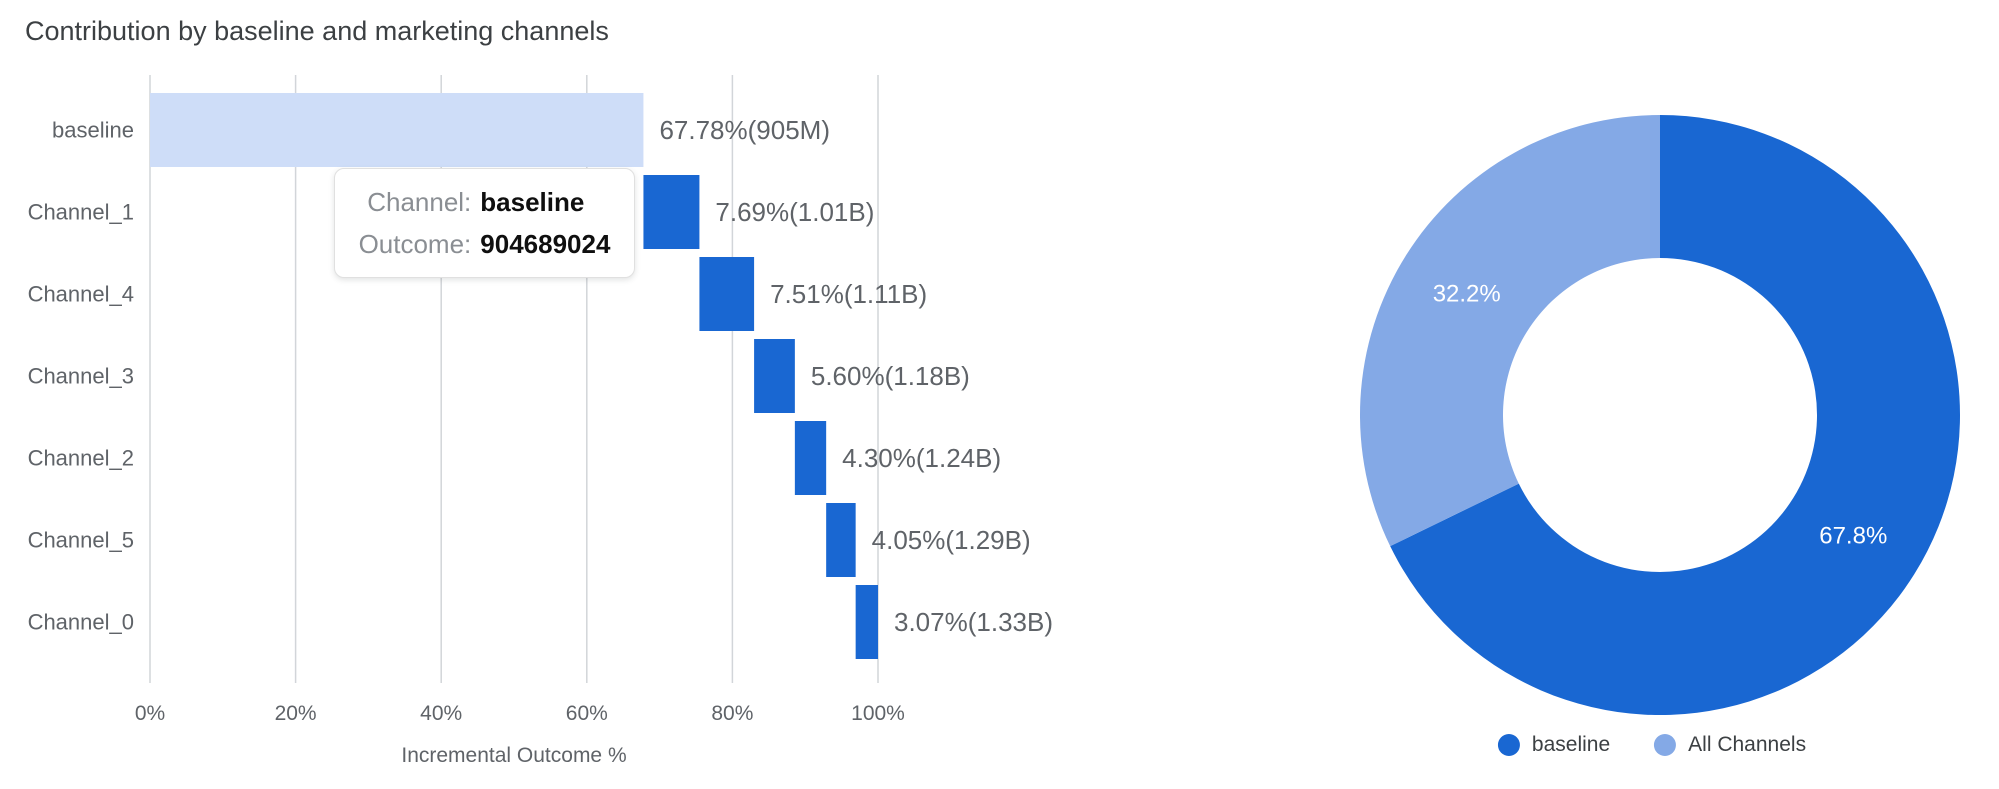 This screenshot has height=789, width=1999. Describe the element at coordinates (81, 212) in the screenshot. I see `category-label-Channel_1: Channel_1` at that location.